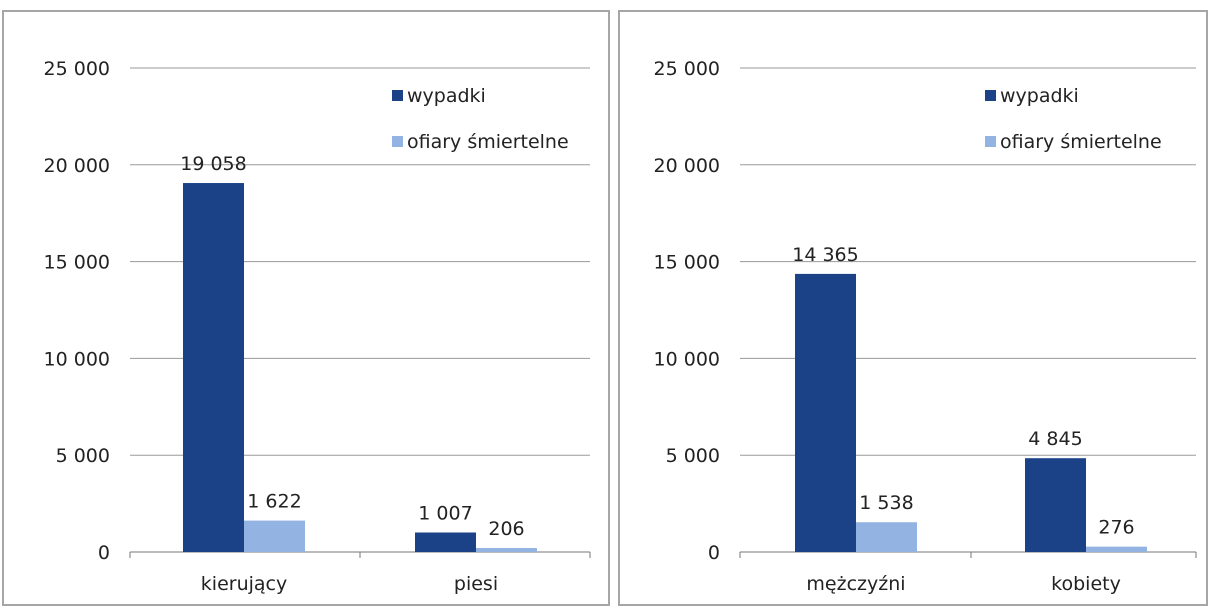  I want to click on data-label: 1 007, so click(445, 514).